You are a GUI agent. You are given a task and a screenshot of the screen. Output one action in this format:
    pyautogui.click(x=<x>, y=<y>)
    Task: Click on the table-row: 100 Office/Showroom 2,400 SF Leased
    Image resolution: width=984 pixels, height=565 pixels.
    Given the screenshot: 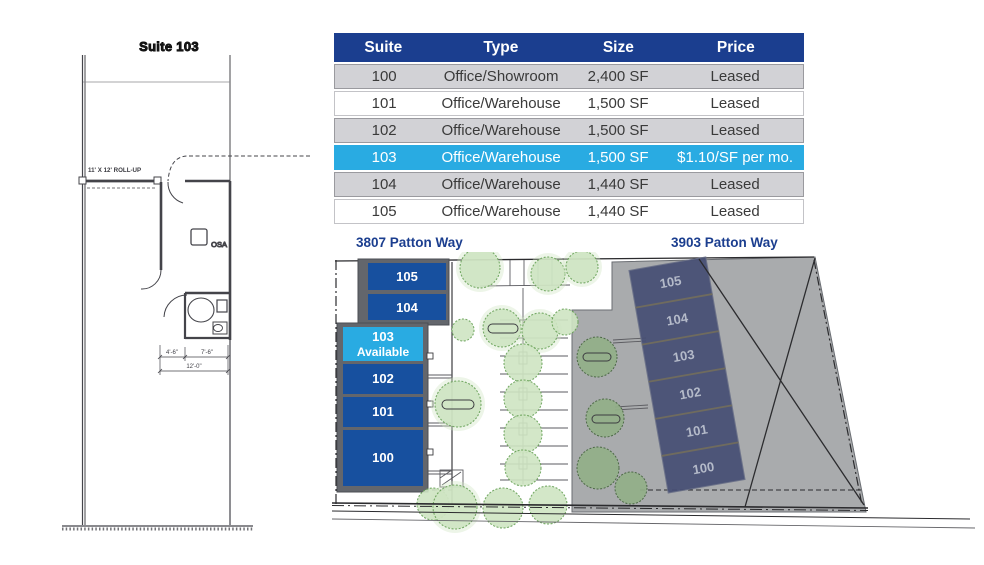 What is the action you would take?
    pyautogui.click(x=569, y=76)
    